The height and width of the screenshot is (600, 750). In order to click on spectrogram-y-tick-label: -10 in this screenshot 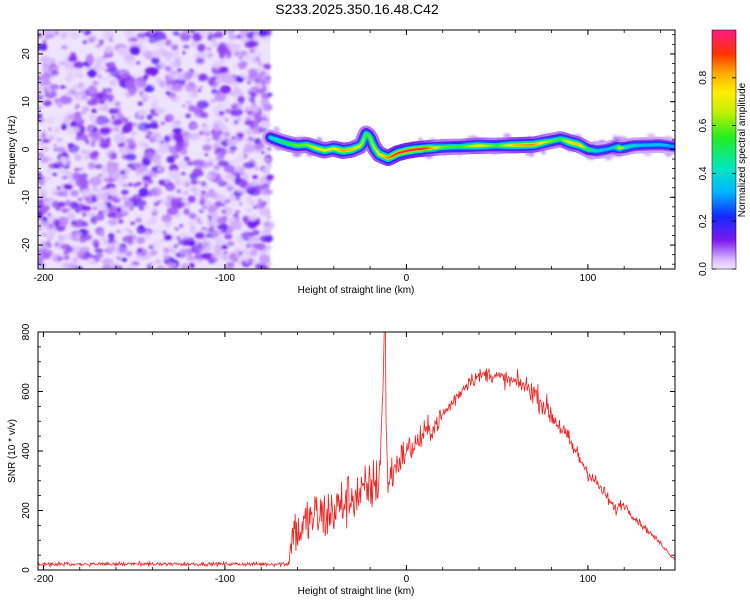, I will do `click(26, 197)`.